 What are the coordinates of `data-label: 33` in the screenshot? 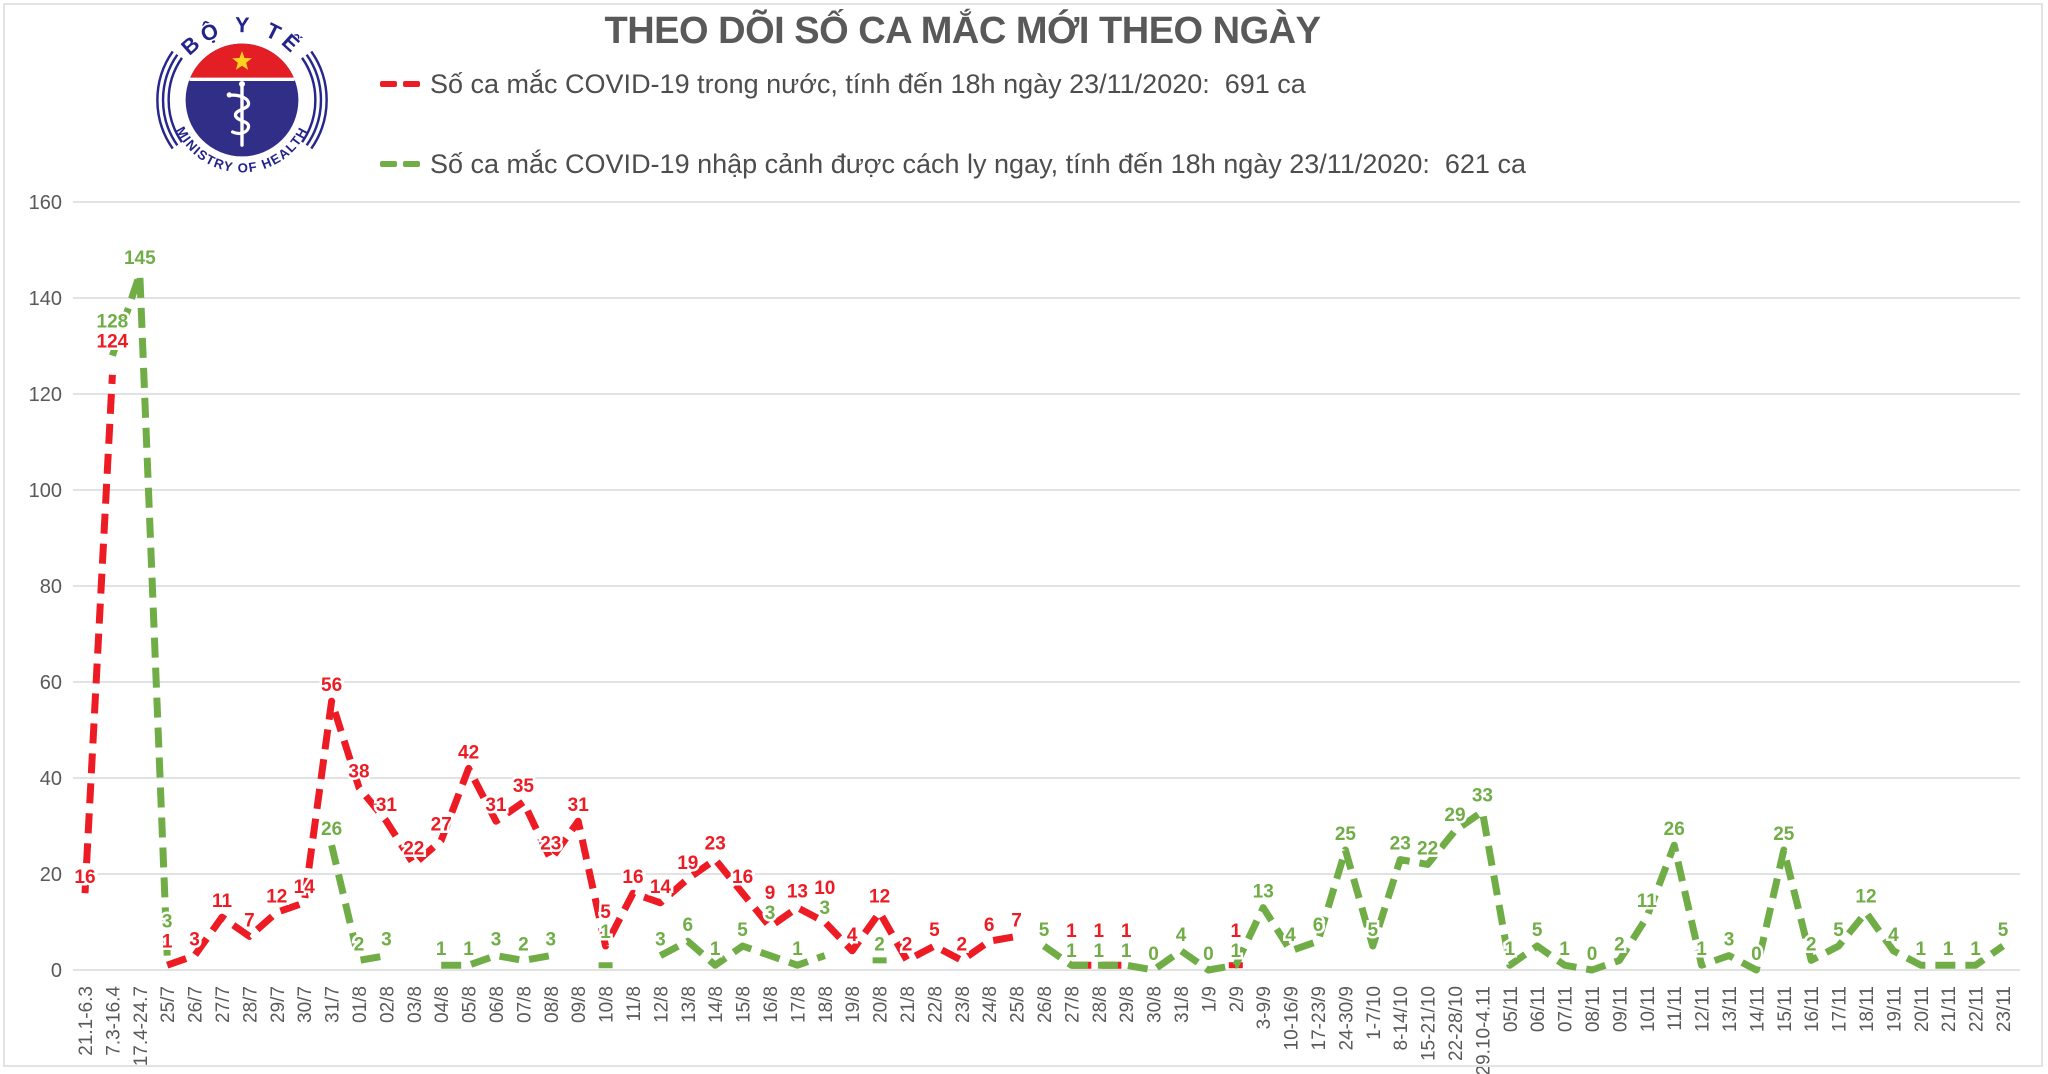 It's located at (1482, 796).